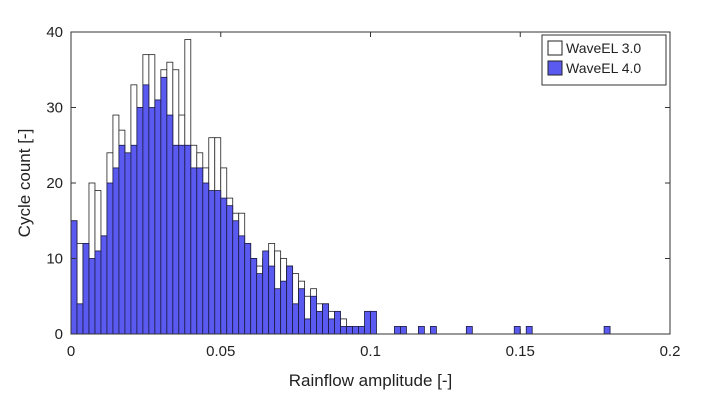 Image resolution: width=718 pixels, height=410 pixels. Describe the element at coordinates (603, 68) in the screenshot. I see `legend-label-waveel-4: WaveEL 4.0` at that location.